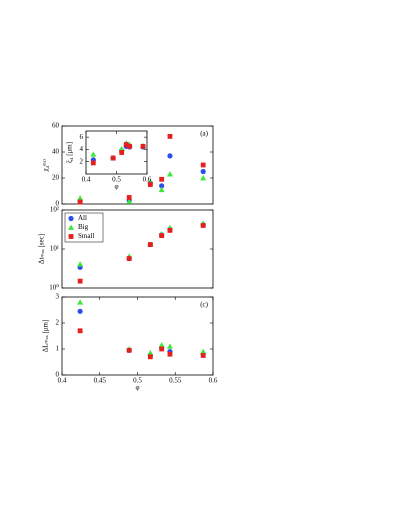 The width and height of the screenshot is (409, 529). What do you see at coordinates (56, 178) in the screenshot?
I see `y-tick-label: 20` at bounding box center [56, 178].